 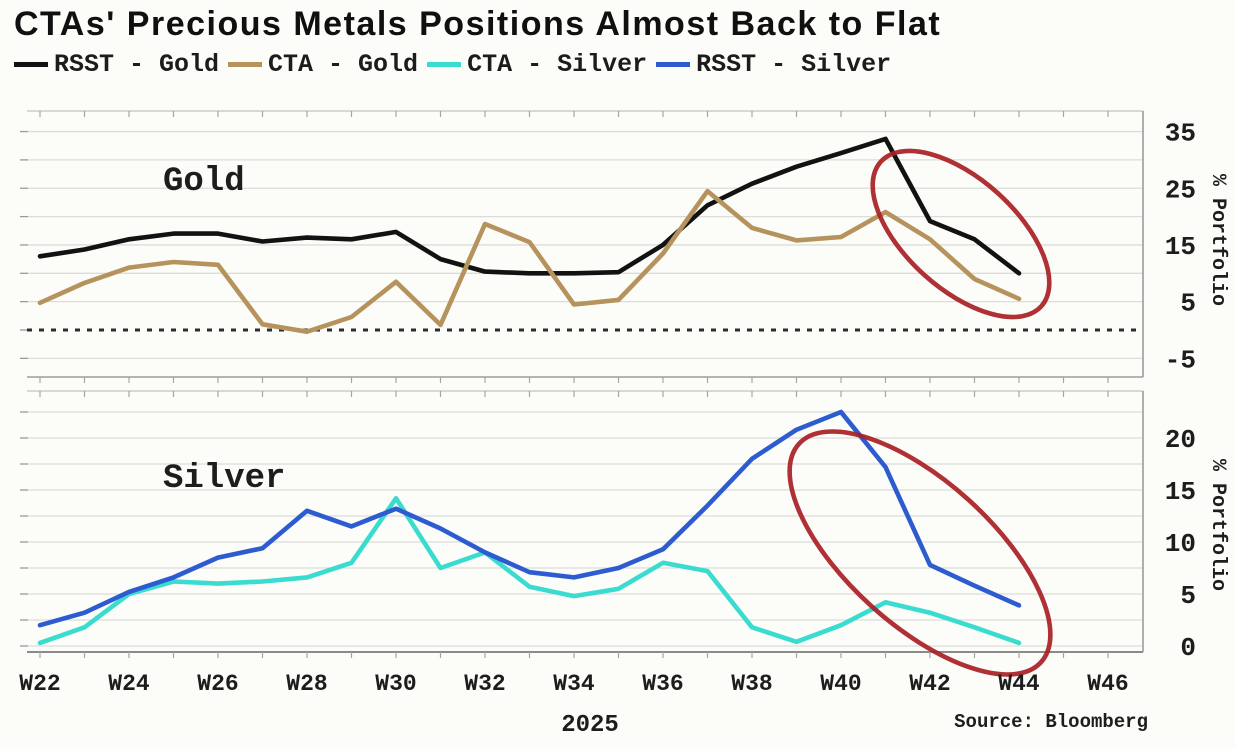 What do you see at coordinates (574, 684) in the screenshot?
I see `x-tick-label: W34` at bounding box center [574, 684].